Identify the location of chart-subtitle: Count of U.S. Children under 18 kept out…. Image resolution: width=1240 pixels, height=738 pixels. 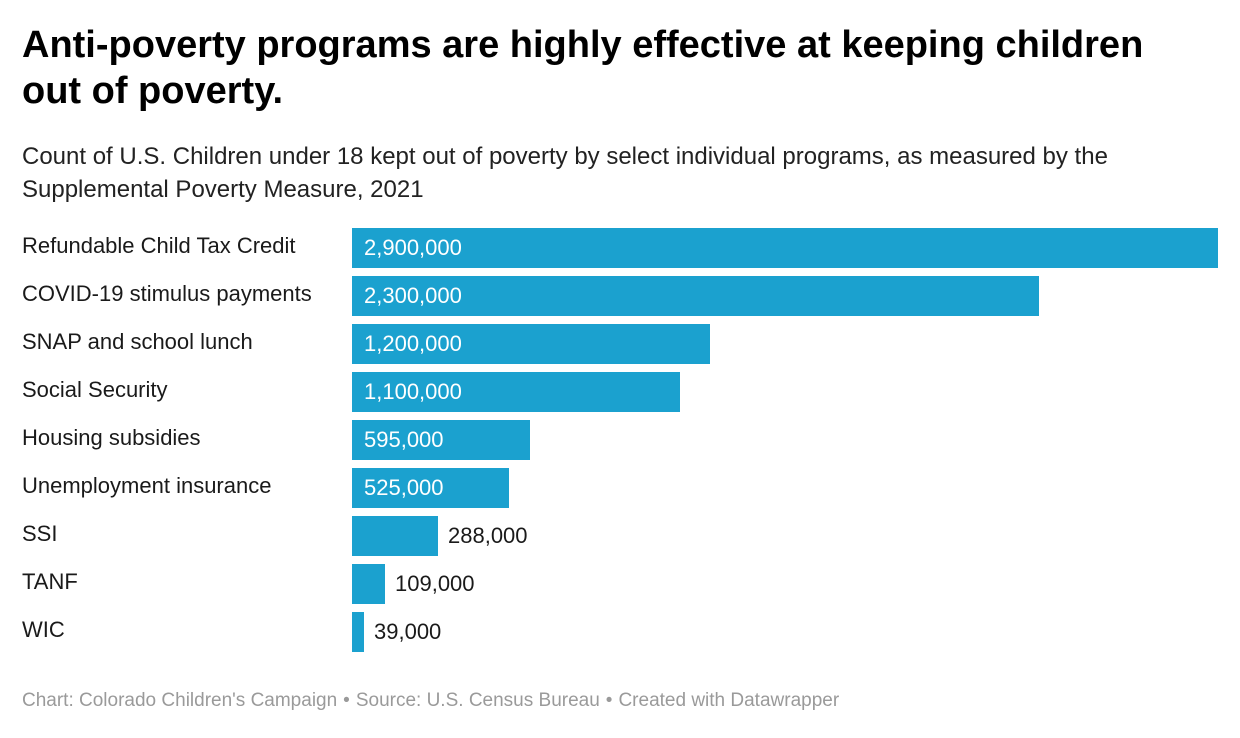
(565, 173).